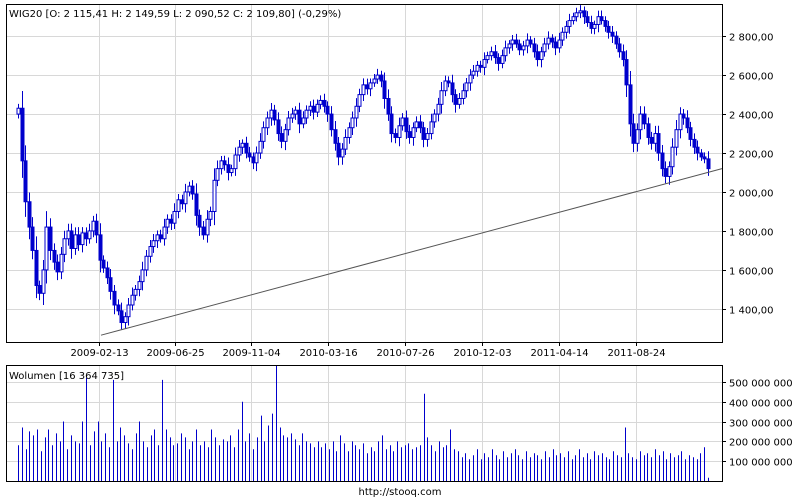  Describe the element at coordinates (751, 233) in the screenshot. I see `price-y-tick-label: 1 800,00` at that location.